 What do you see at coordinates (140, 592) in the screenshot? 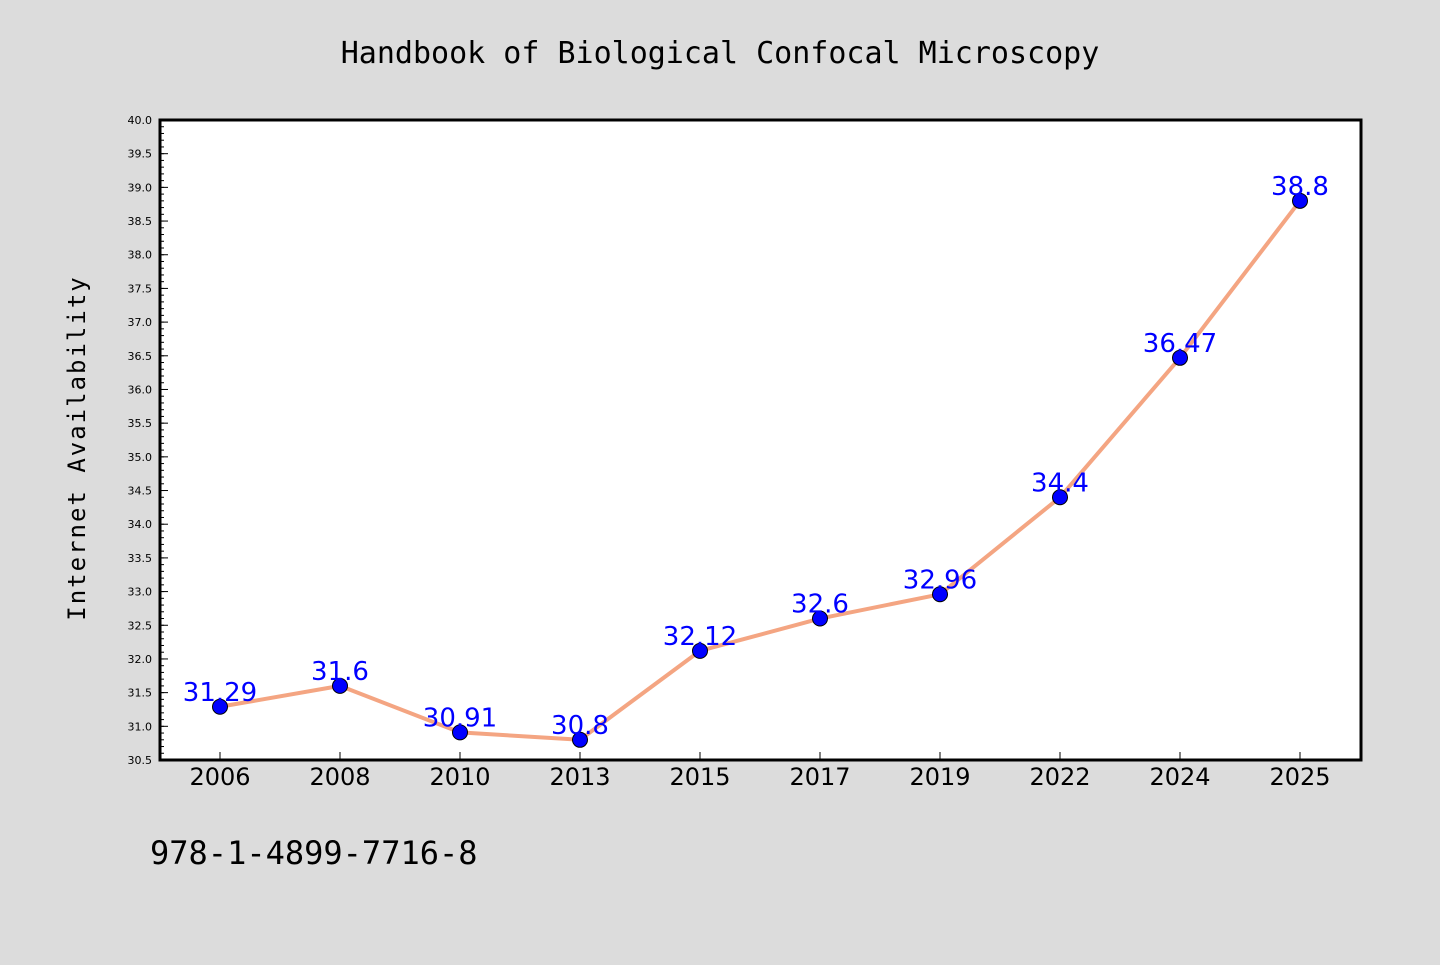
I see `y-tick-label: 33.0` at bounding box center [140, 592].